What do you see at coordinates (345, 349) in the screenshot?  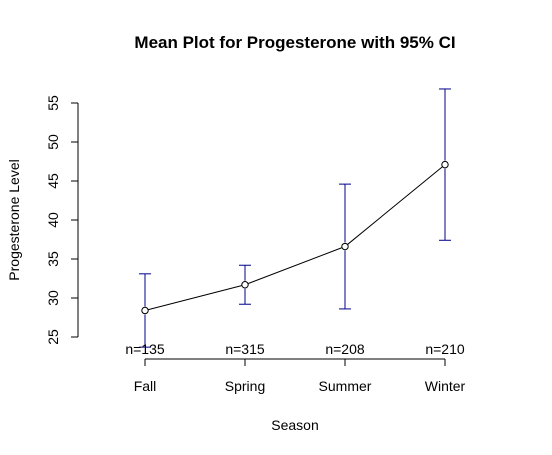 I see `sample-size-label: n=208` at bounding box center [345, 349].